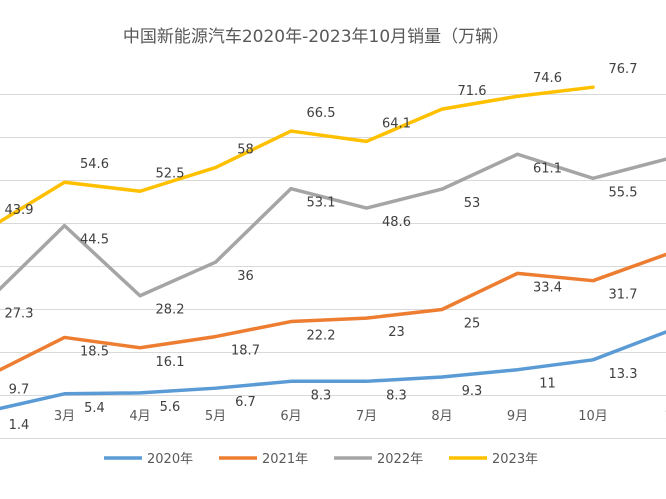 The image size is (666, 499). Describe the element at coordinates (472, 203) in the screenshot. I see `data-label: 53` at that location.